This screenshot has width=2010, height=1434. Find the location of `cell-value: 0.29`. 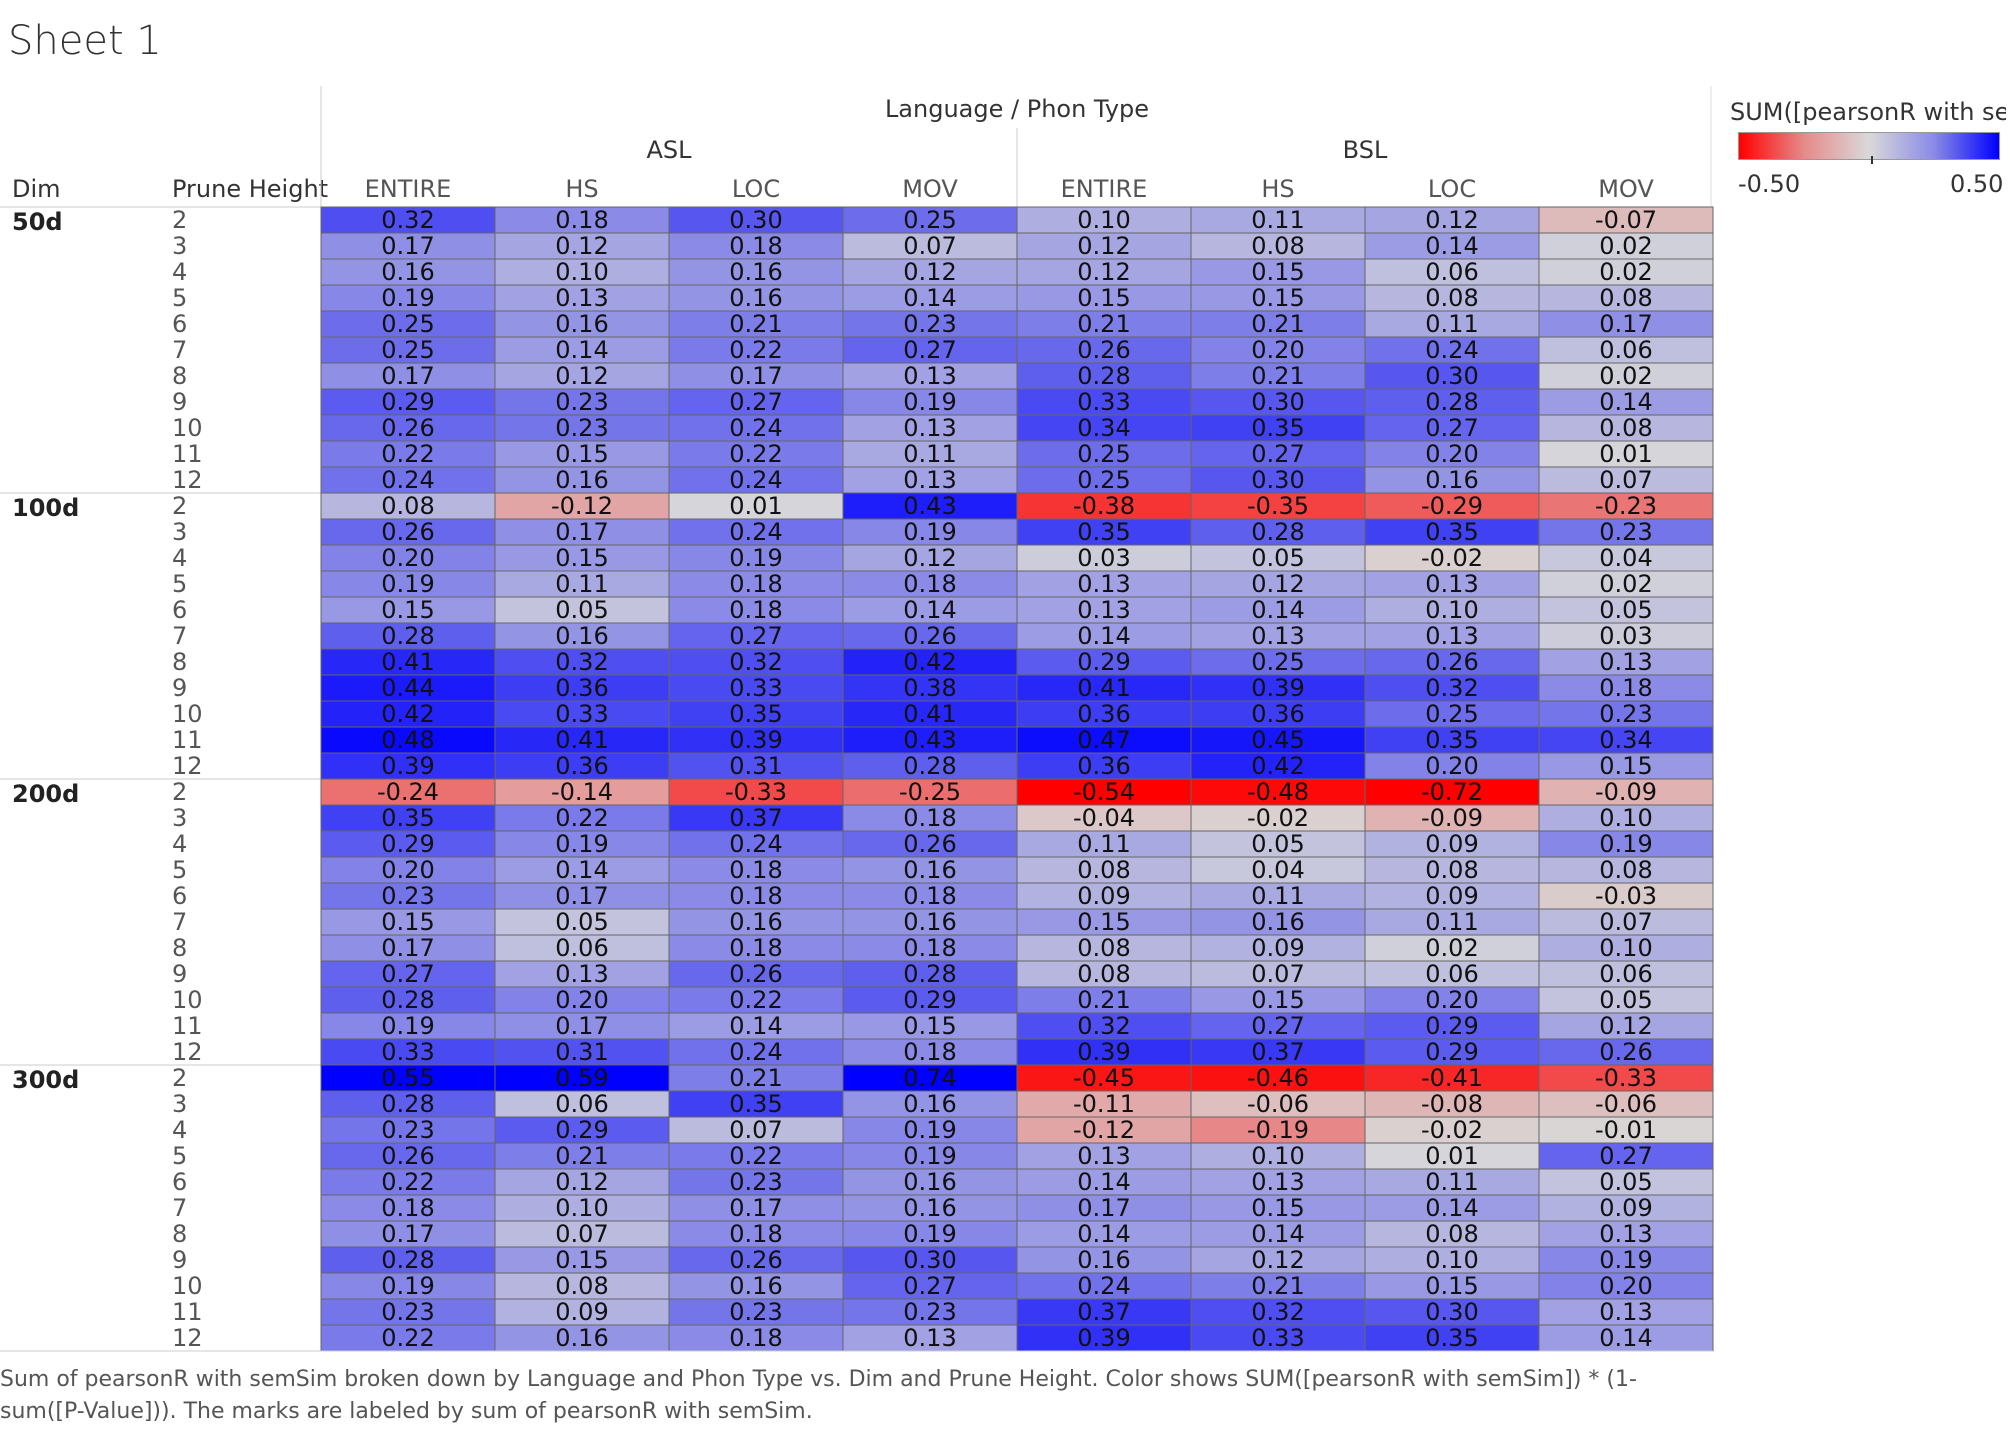

cell-value: 0.29 is located at coordinates (581, 1130).